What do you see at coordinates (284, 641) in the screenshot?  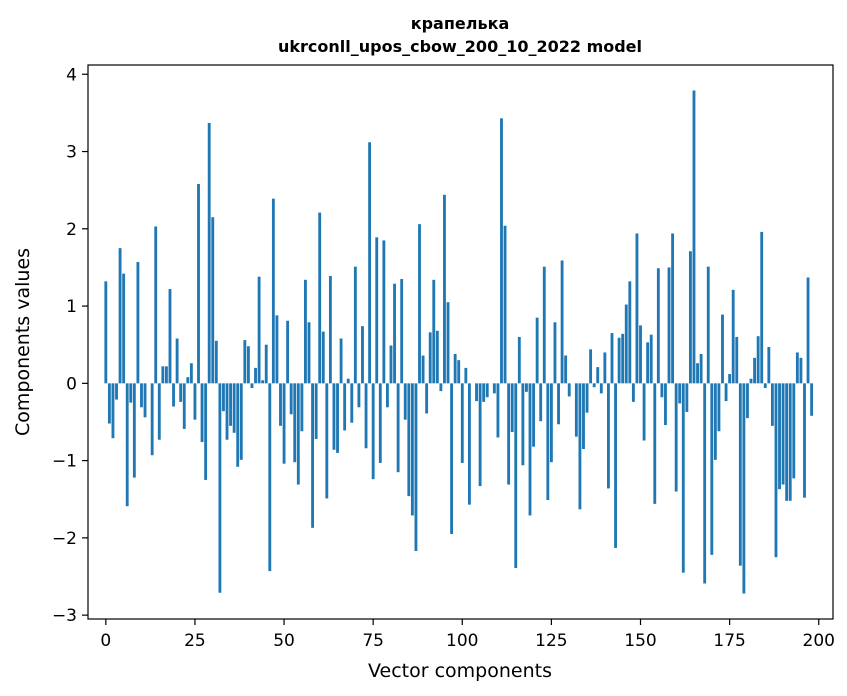 I see `x-tick-label: 50` at bounding box center [284, 641].